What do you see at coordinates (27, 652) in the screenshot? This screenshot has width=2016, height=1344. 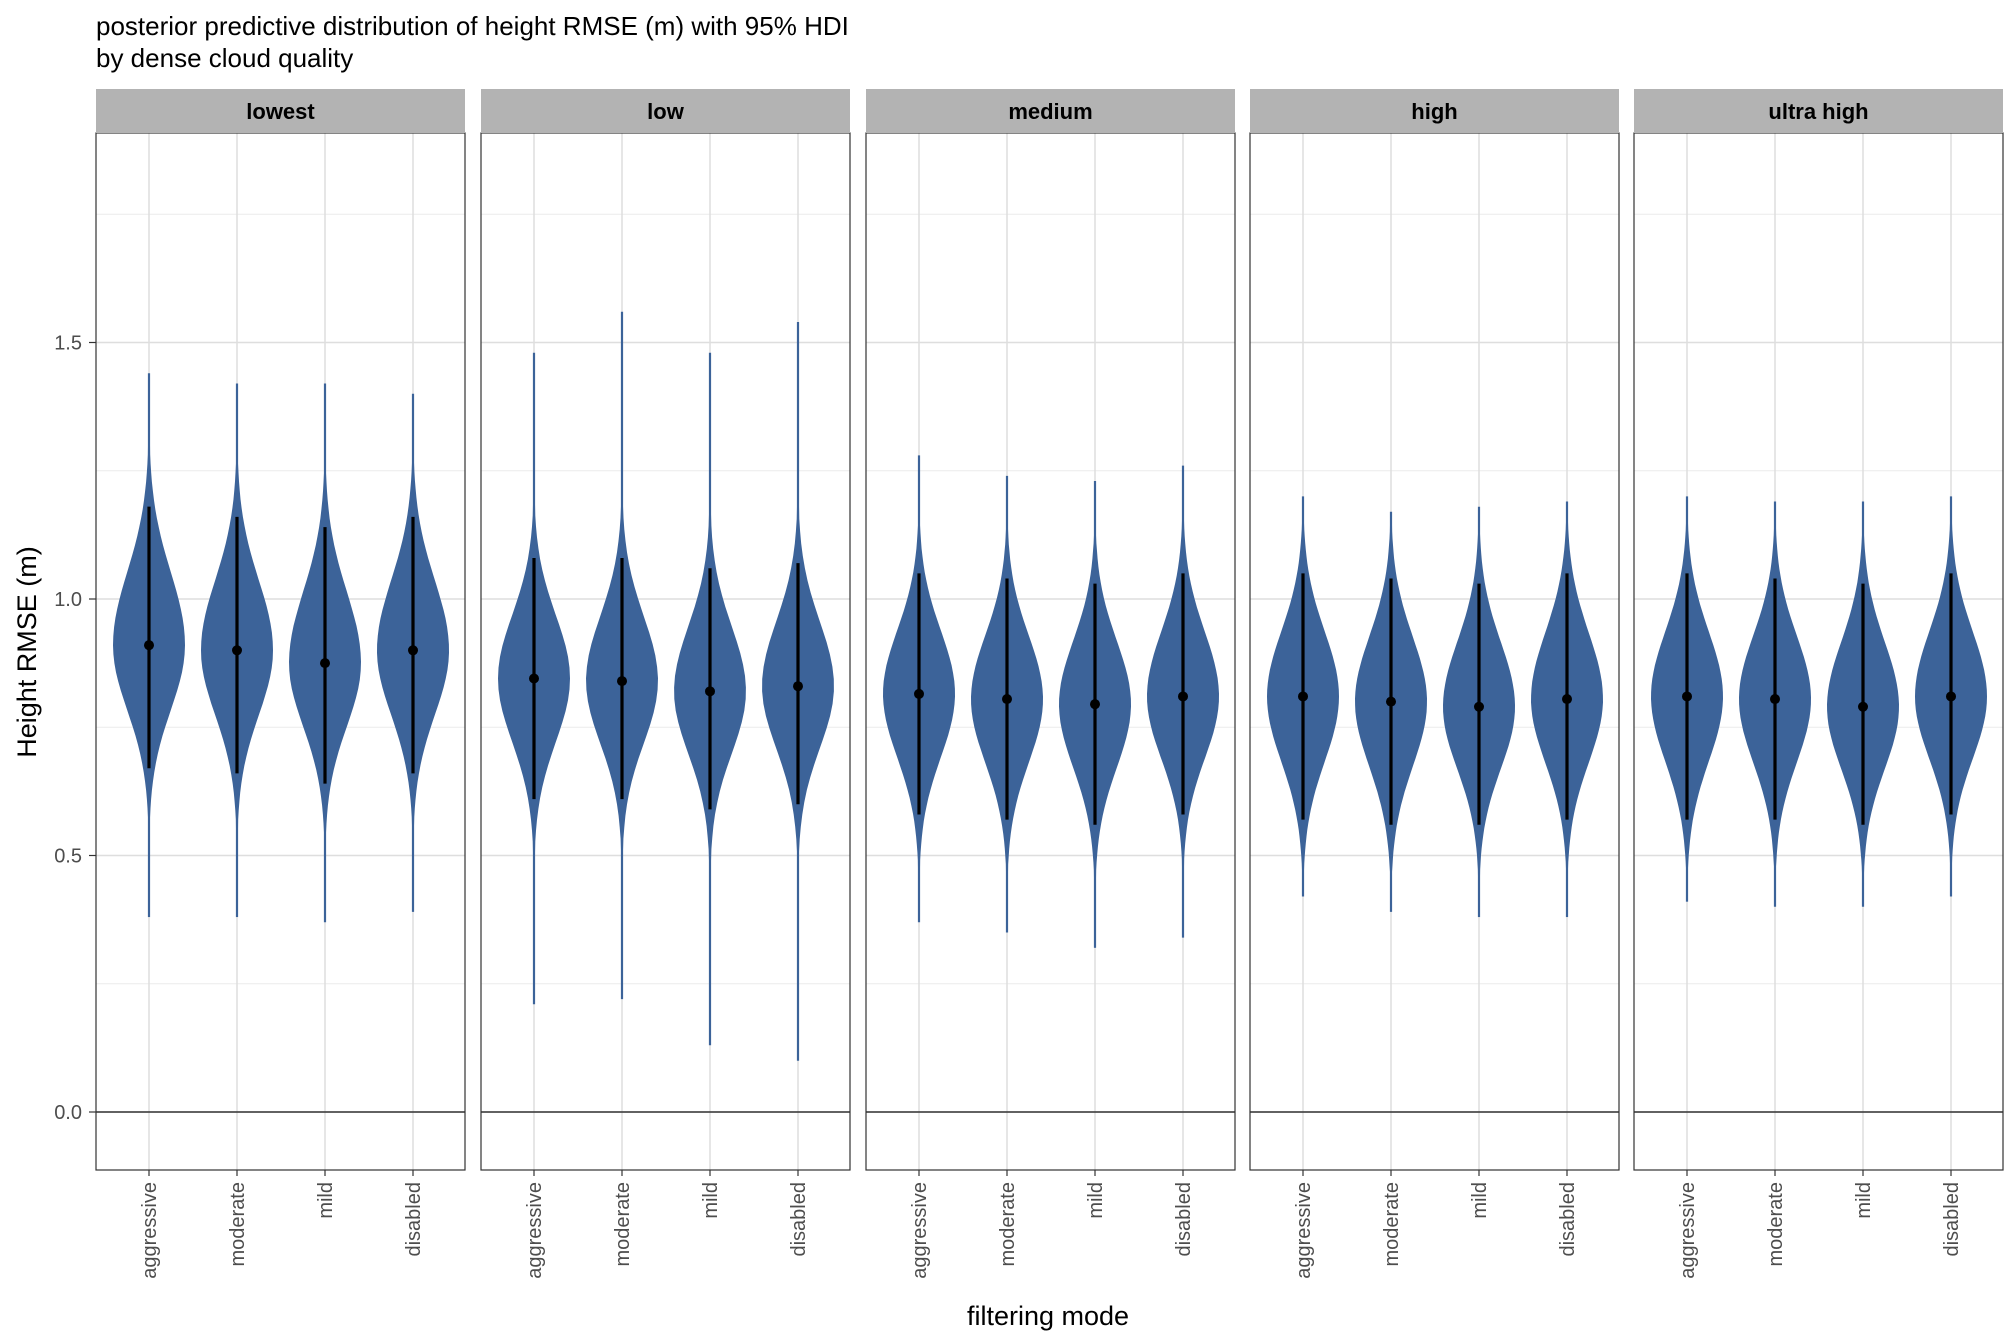 I see `y-axis-title: Height RMSE (m)` at bounding box center [27, 652].